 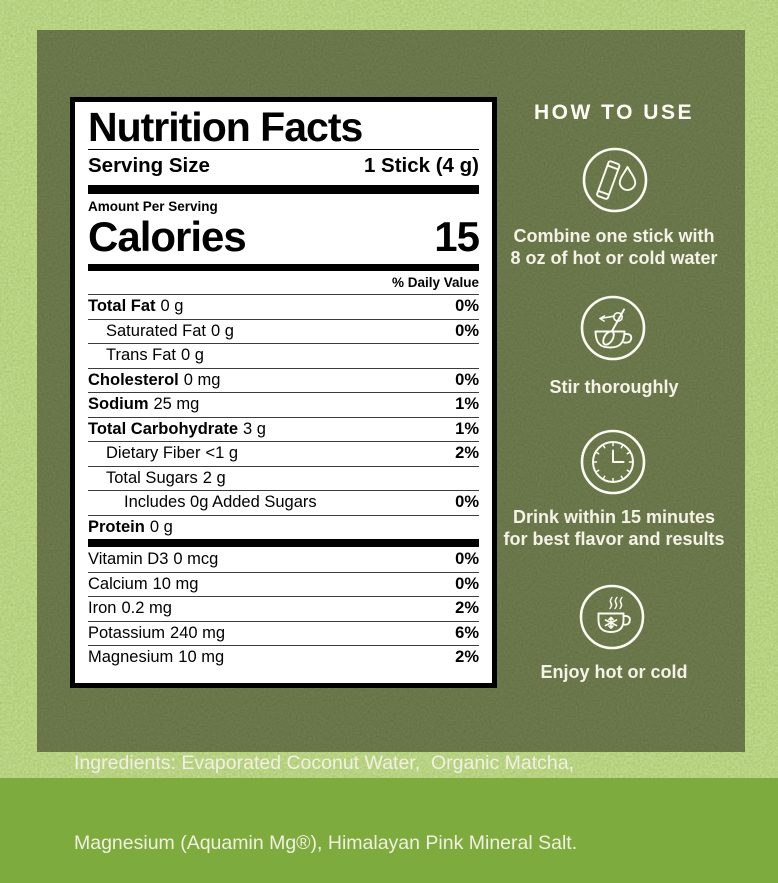 What do you see at coordinates (284, 238) in the screenshot?
I see `calories-row: Calories 15` at bounding box center [284, 238].